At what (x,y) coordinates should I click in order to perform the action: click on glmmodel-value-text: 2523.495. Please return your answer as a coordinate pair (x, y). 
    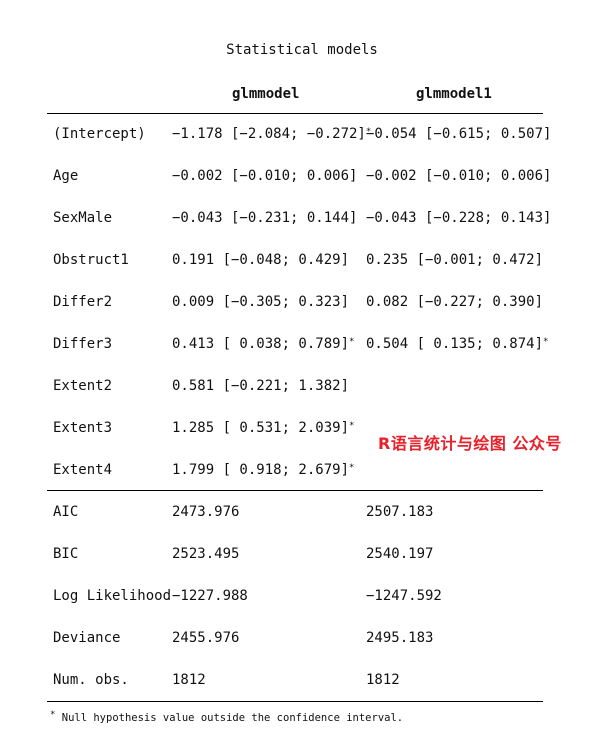
    Looking at the image, I should click on (206, 554).